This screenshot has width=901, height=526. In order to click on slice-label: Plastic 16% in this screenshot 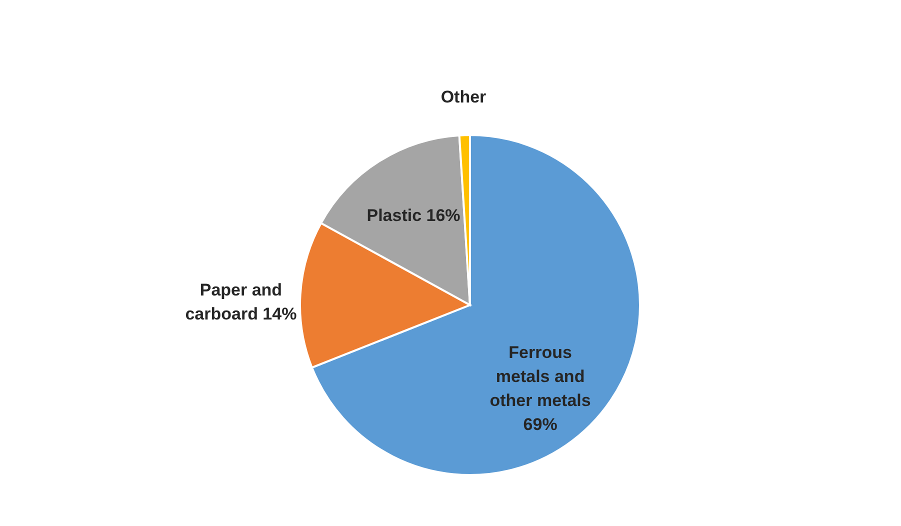, I will do `click(413, 216)`.